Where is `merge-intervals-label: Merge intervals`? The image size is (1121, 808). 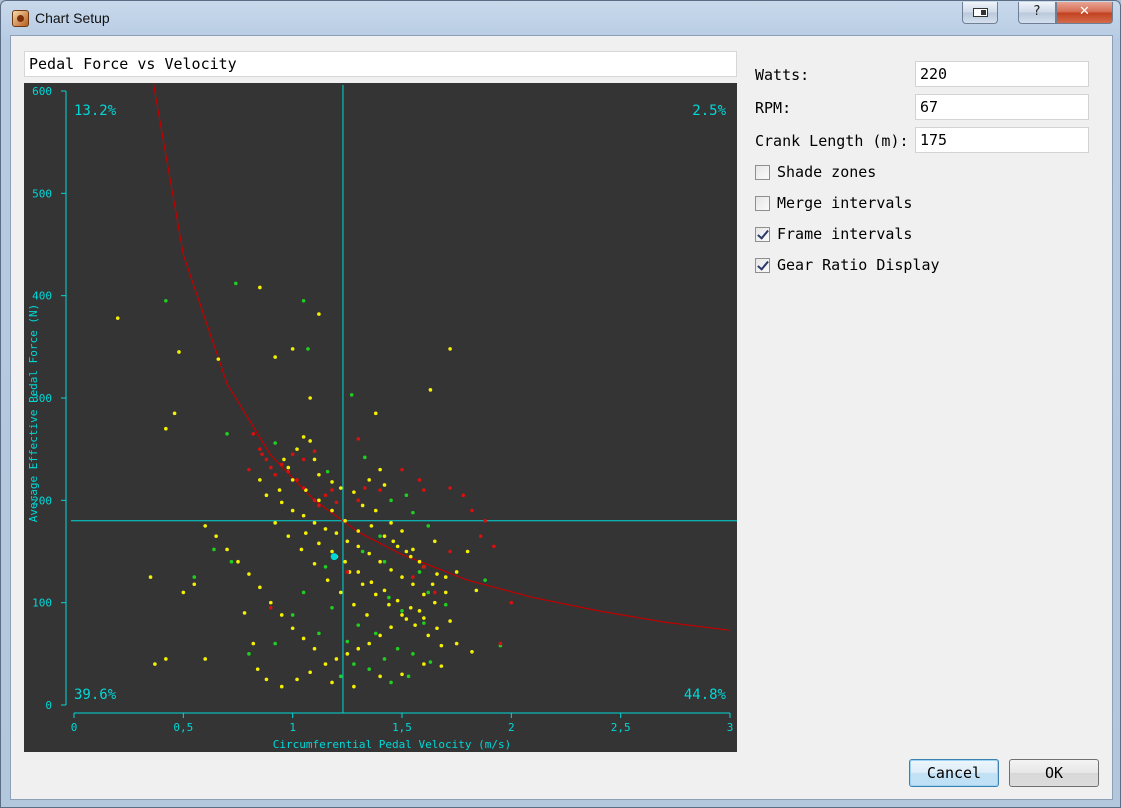
merge-intervals-label: Merge intervals is located at coordinates (845, 203).